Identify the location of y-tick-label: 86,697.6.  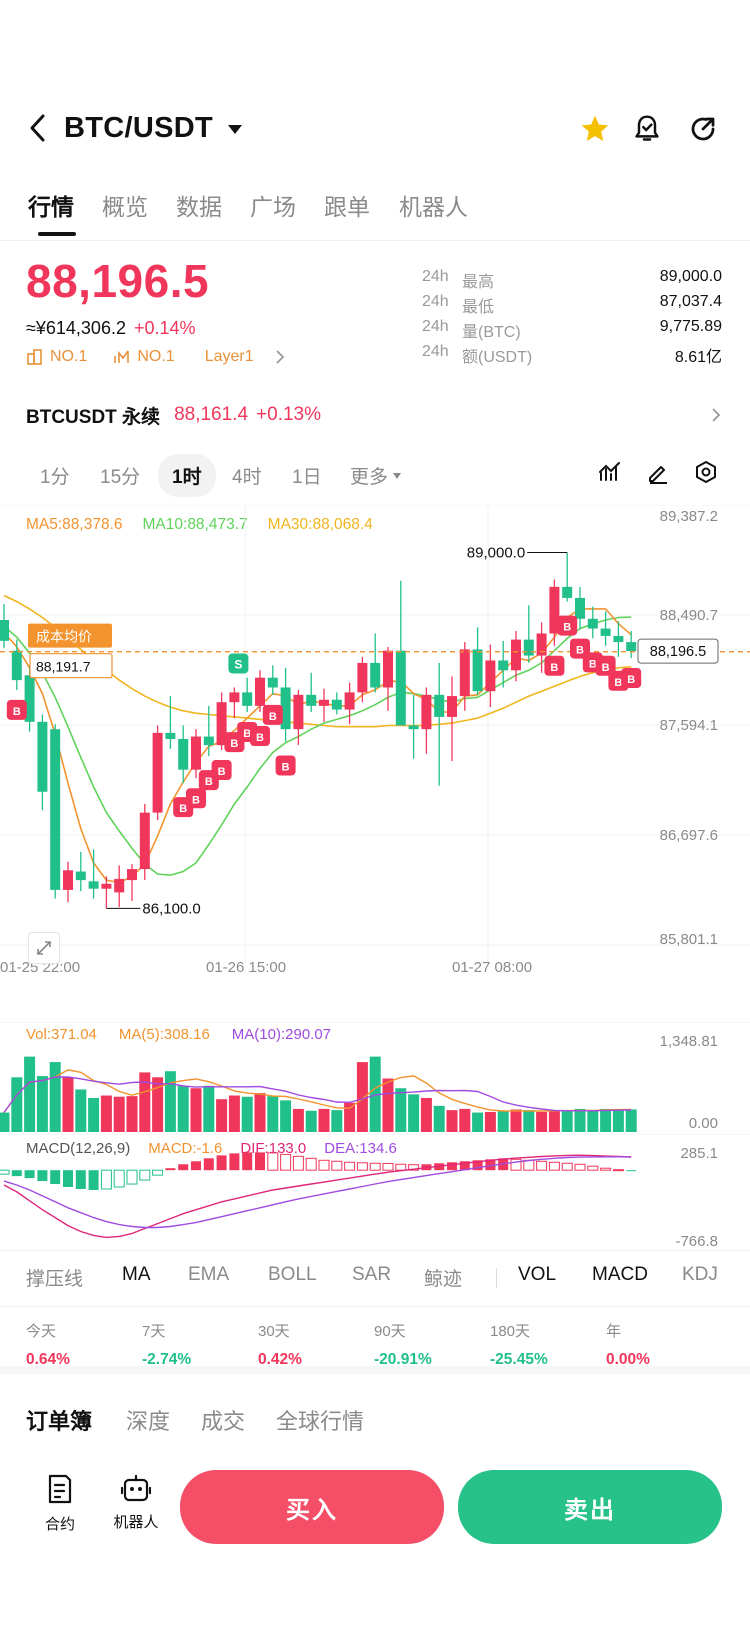
(689, 835).